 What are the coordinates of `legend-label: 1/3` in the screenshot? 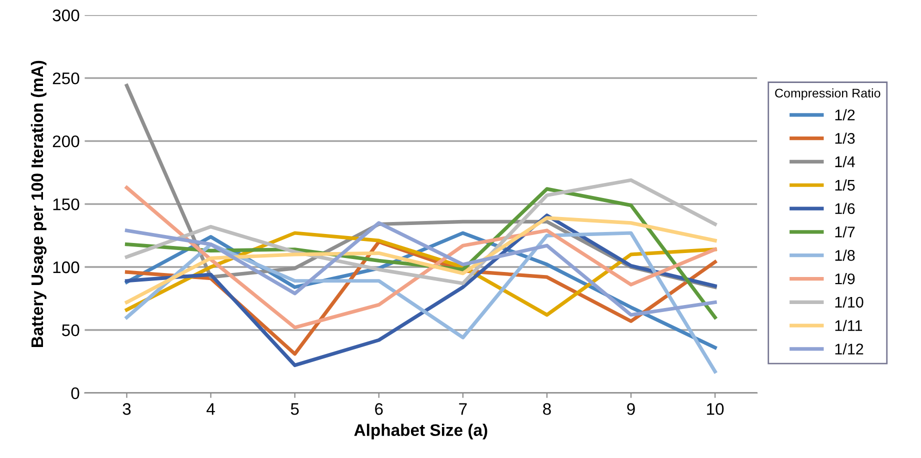 It's located at (845, 138).